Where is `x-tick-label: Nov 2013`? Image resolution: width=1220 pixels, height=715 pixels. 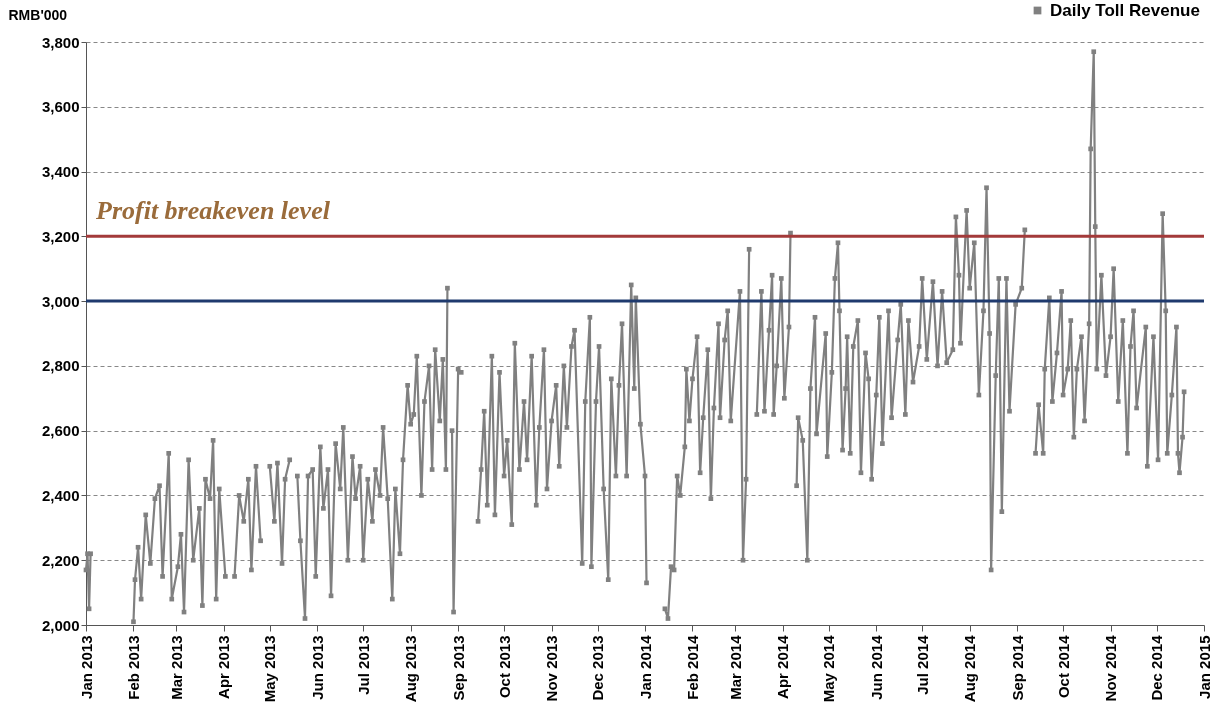 x-tick-label: Nov 2013 is located at coordinates (552, 668).